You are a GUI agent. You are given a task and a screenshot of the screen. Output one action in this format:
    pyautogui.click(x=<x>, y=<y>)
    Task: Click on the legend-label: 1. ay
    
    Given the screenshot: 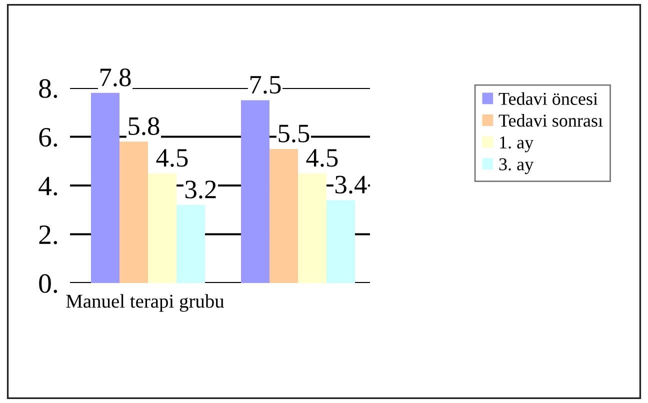 What is the action you would take?
    pyautogui.click(x=517, y=144)
    